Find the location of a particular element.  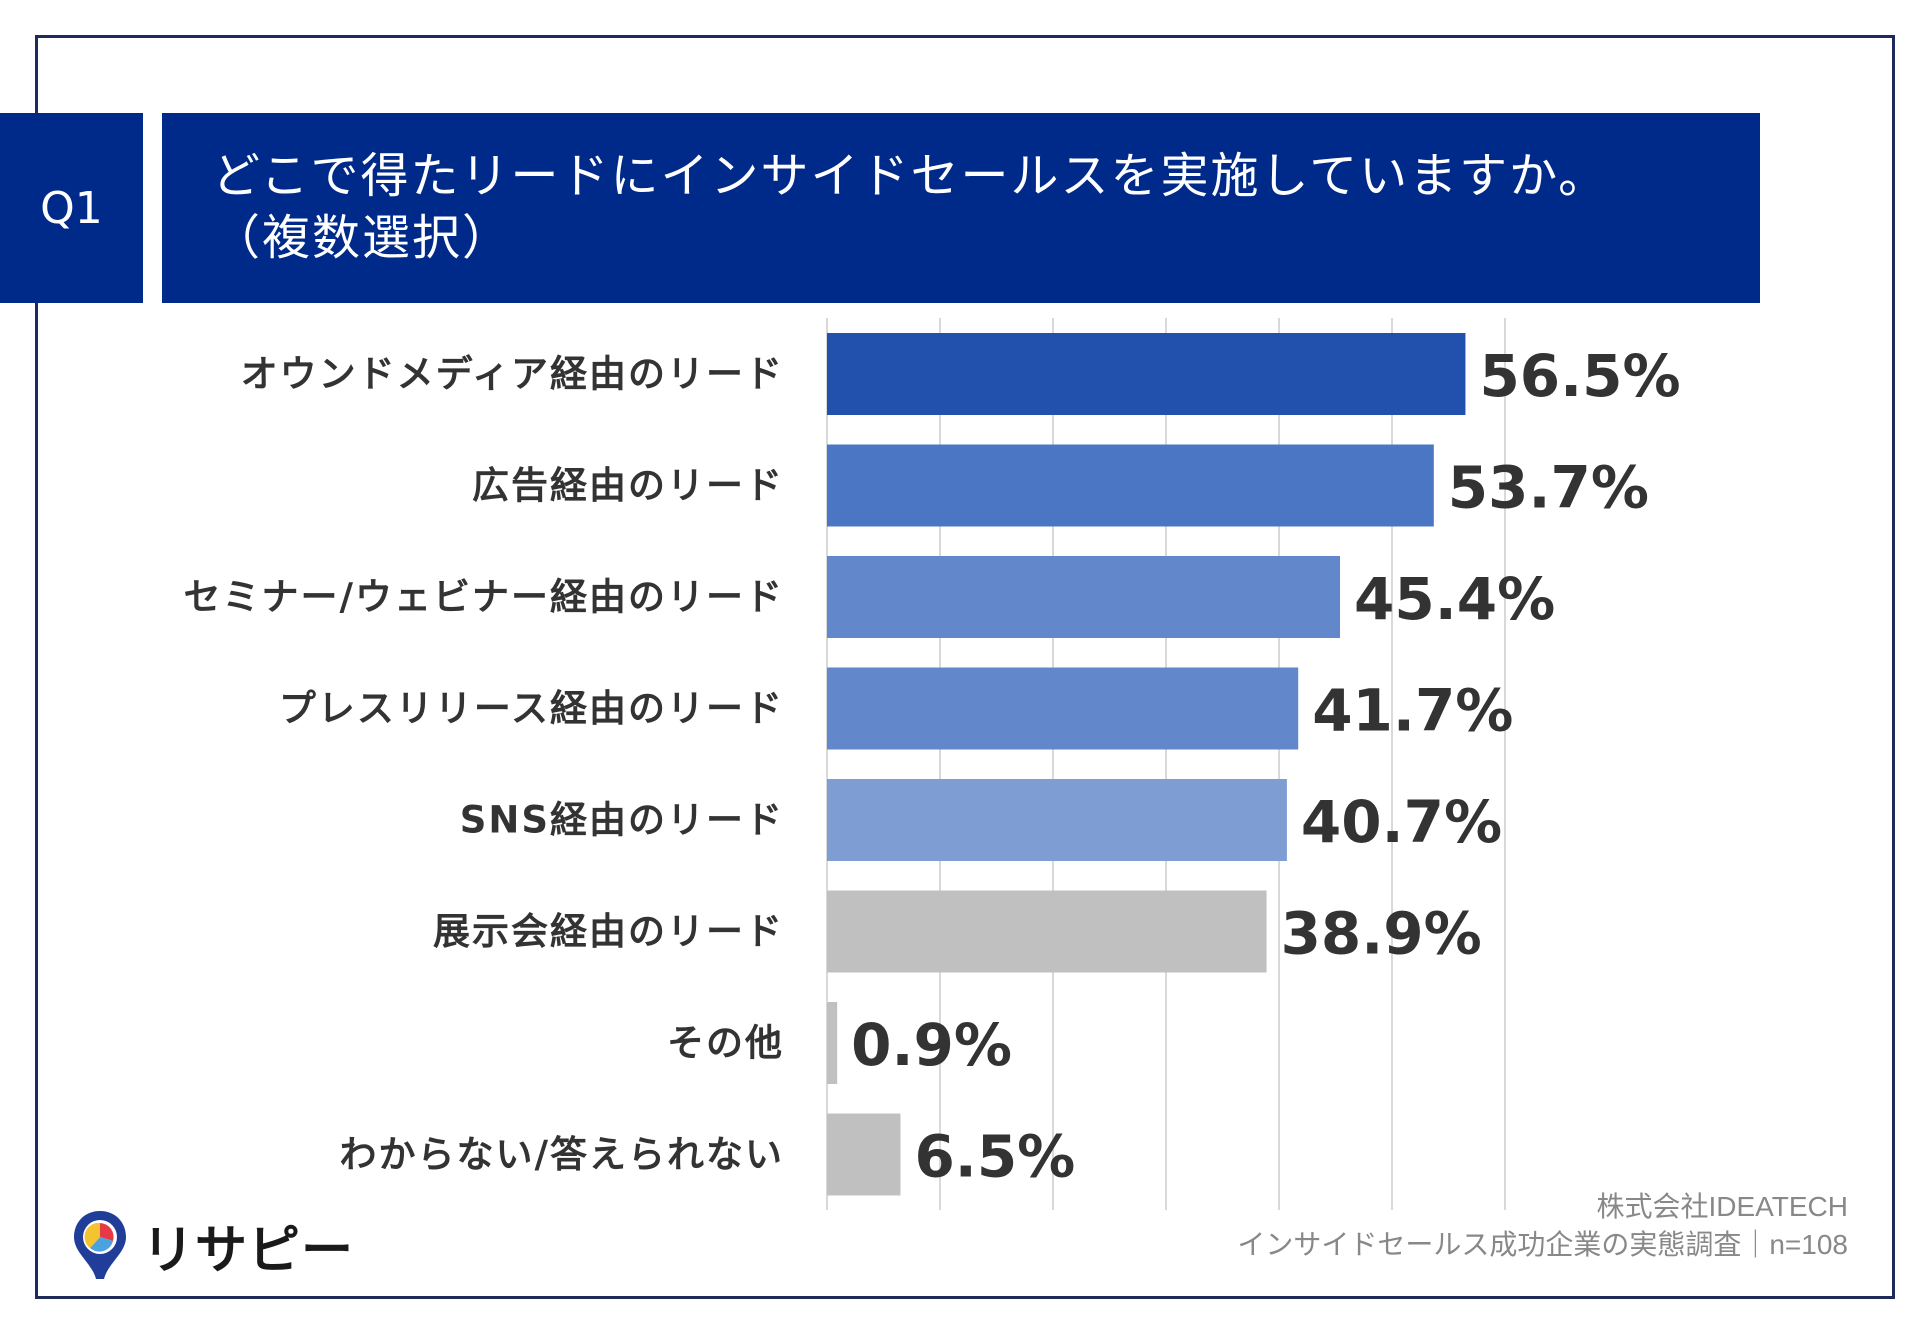

category-label: オウンドメディア経由のリード is located at coordinates (512, 374).